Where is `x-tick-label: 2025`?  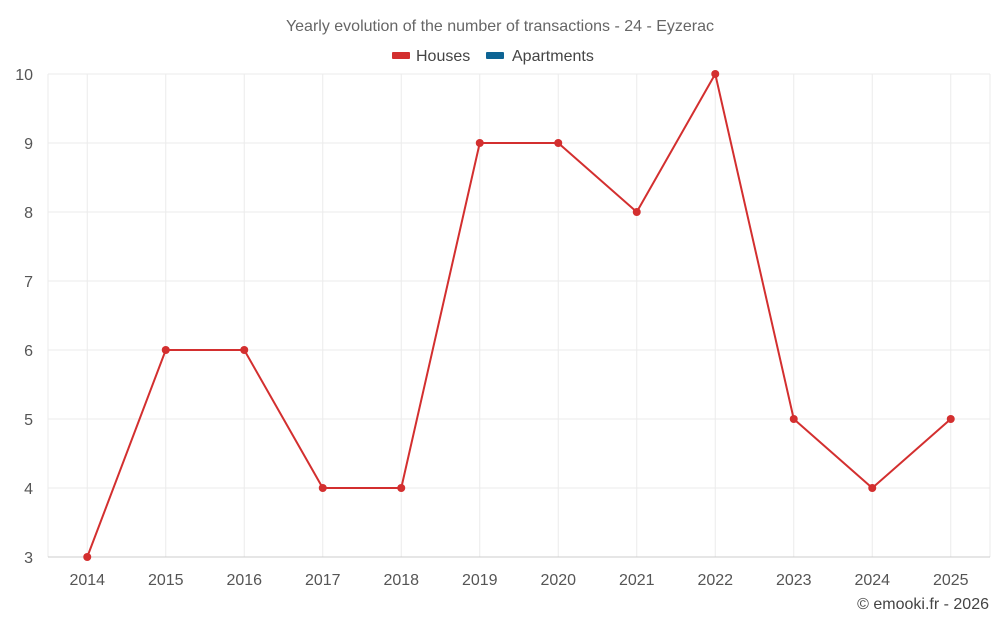 x-tick-label: 2025 is located at coordinates (951, 580).